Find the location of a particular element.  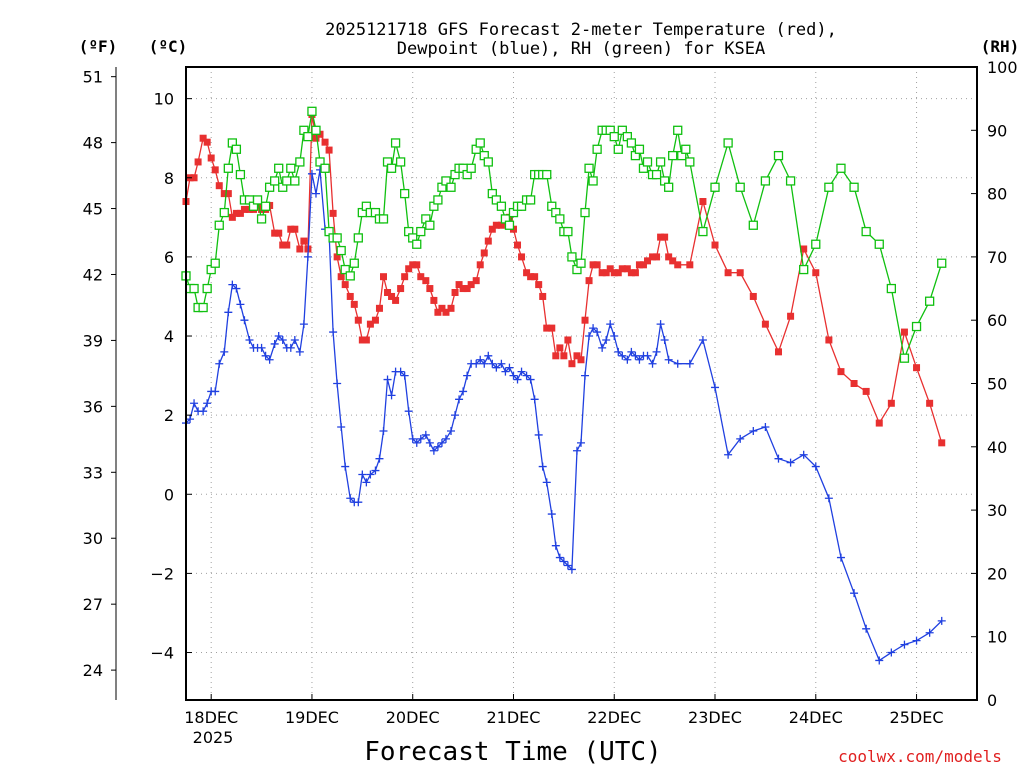

y-tick-label-celsius: −2 is located at coordinates (162, 573).